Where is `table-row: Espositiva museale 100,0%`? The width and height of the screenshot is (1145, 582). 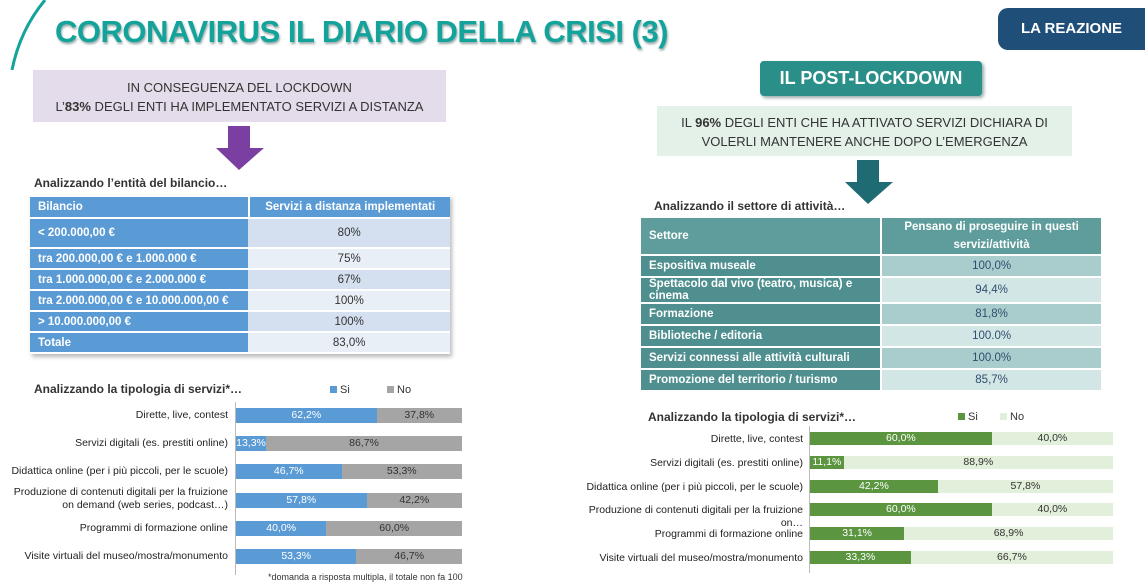
table-row: Espositiva museale 100,0% is located at coordinates (871, 266).